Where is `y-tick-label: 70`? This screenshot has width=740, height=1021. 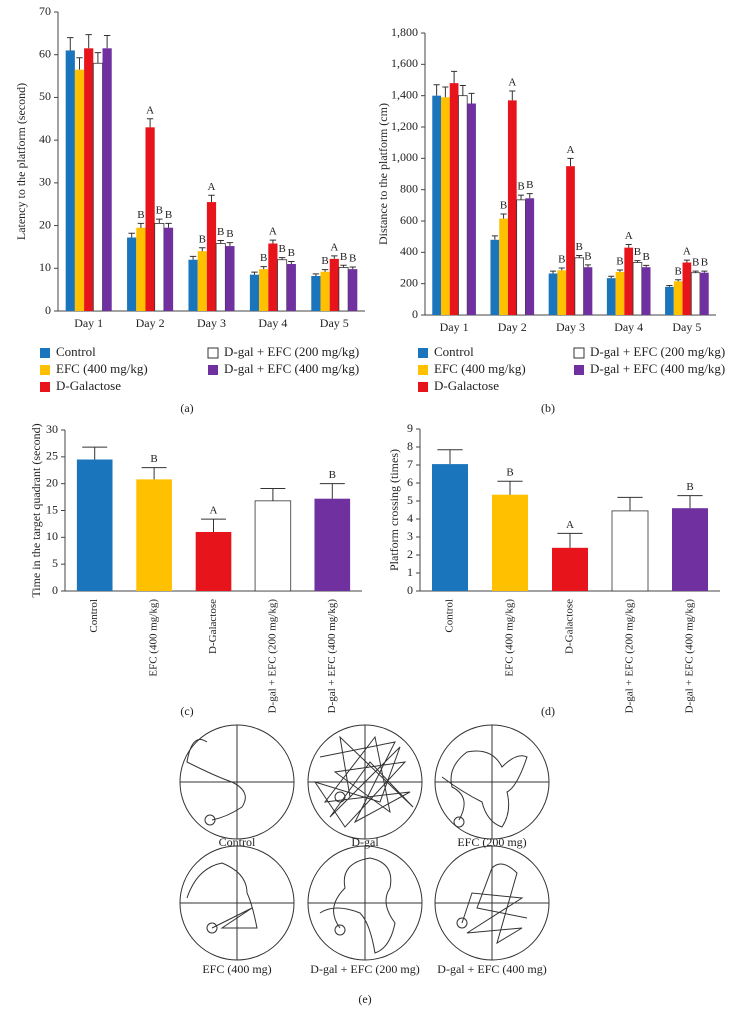
y-tick-label: 70 is located at coordinates (45, 11).